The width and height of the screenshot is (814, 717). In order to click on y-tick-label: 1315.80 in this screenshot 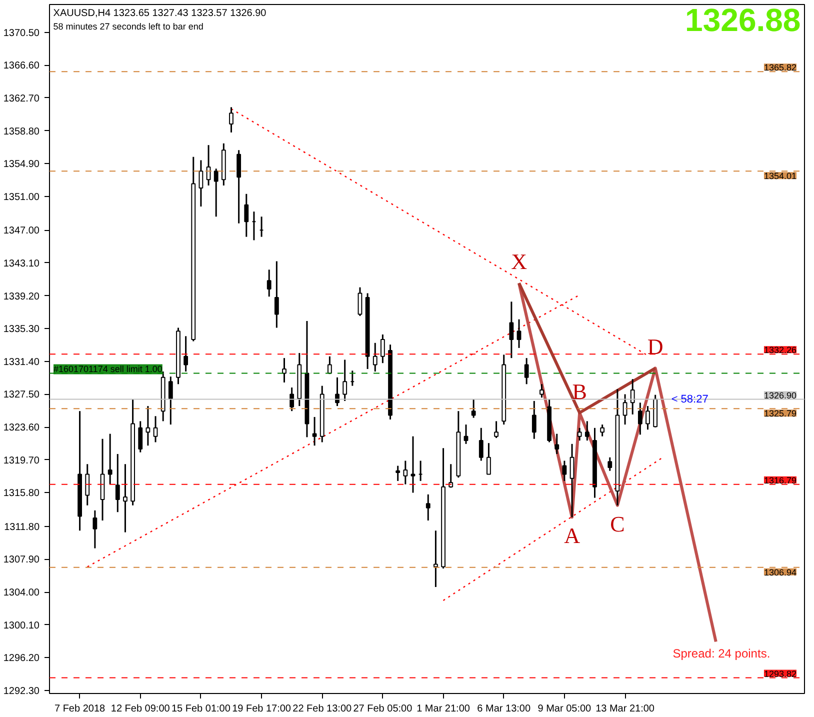, I will do `click(21, 494)`.